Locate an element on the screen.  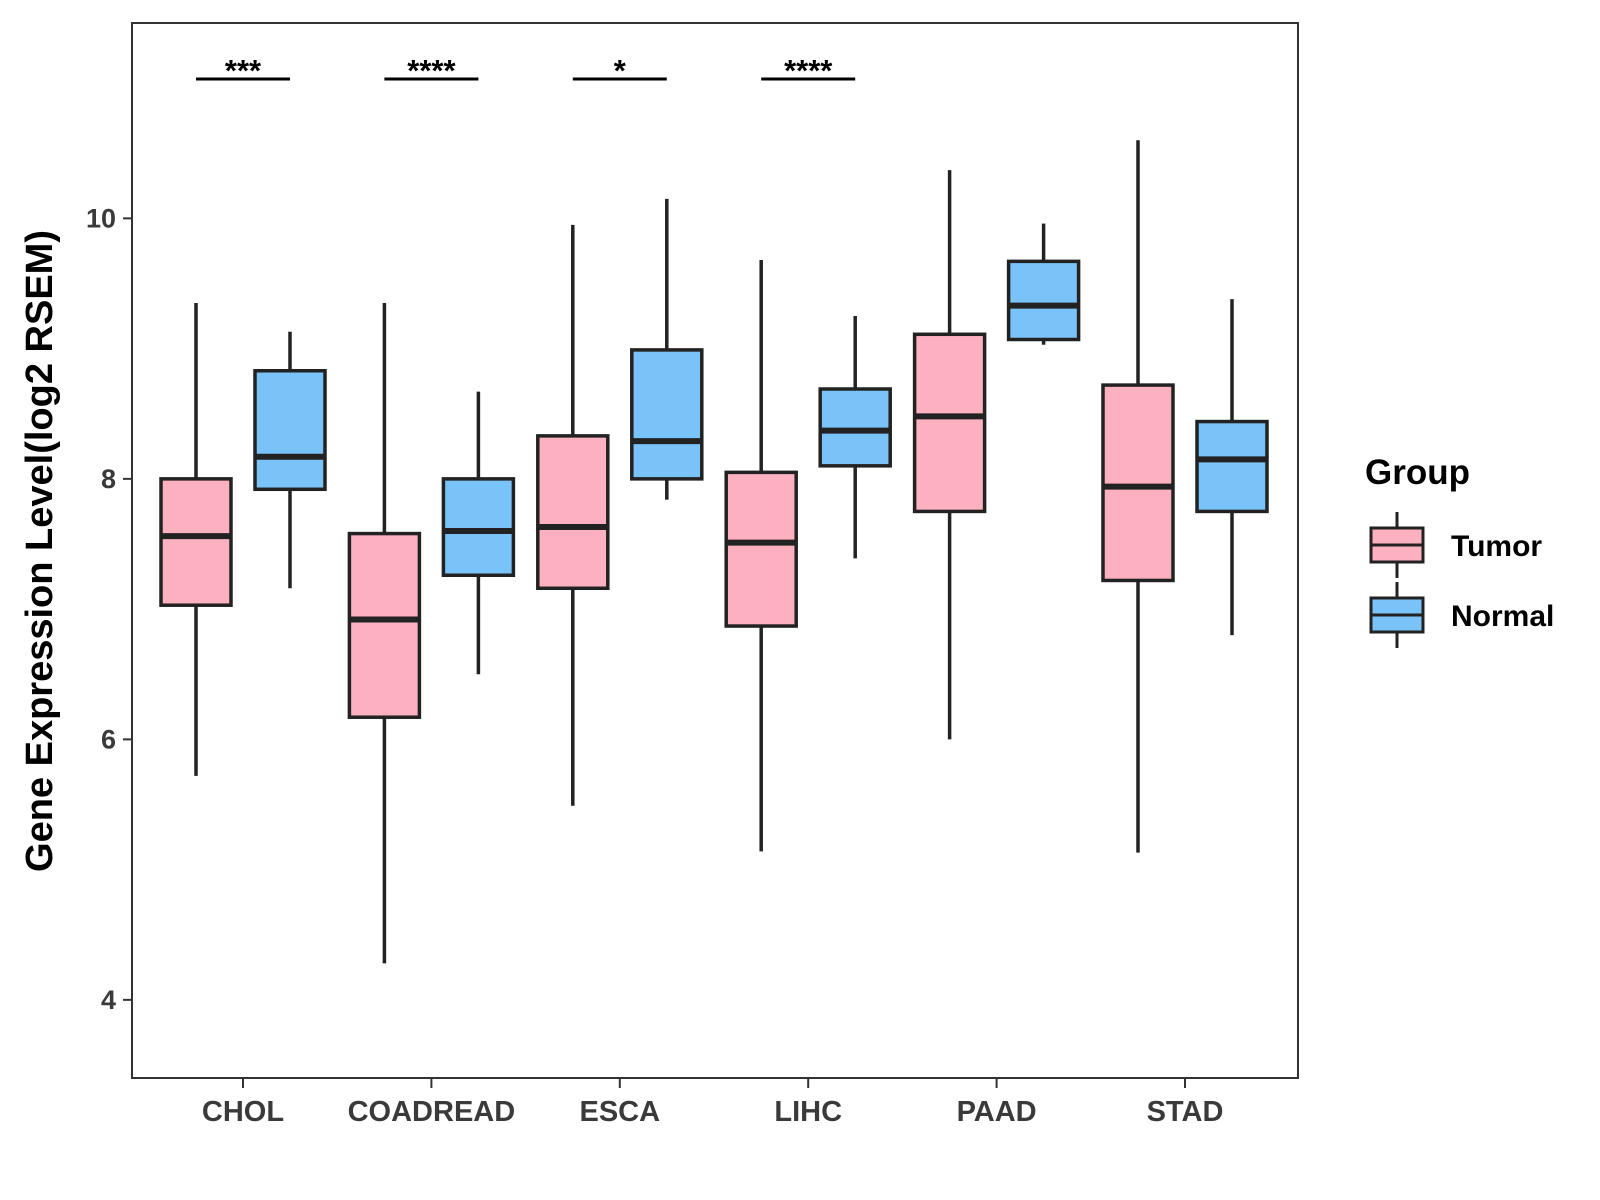
box-normal-chol is located at coordinates (290, 460).